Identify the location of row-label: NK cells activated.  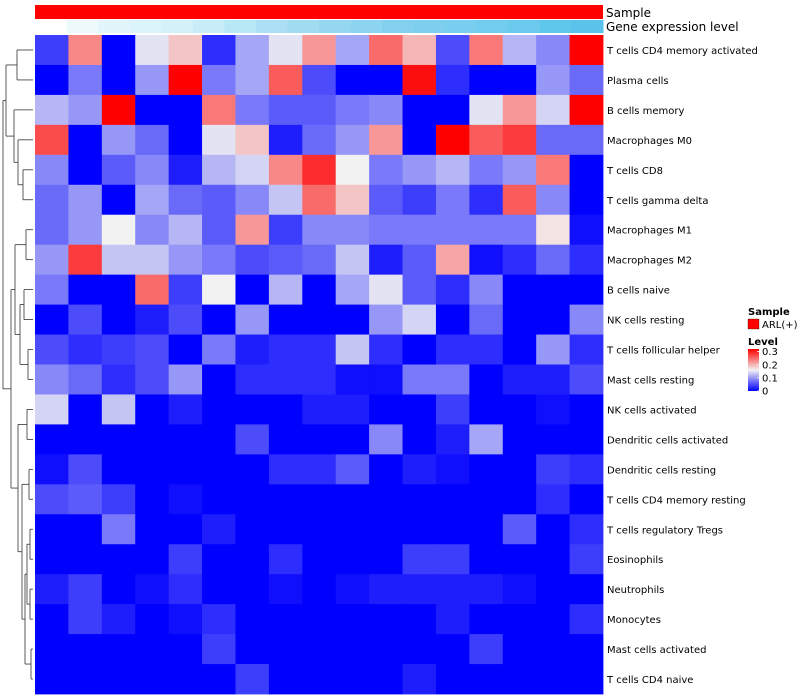
(652, 410).